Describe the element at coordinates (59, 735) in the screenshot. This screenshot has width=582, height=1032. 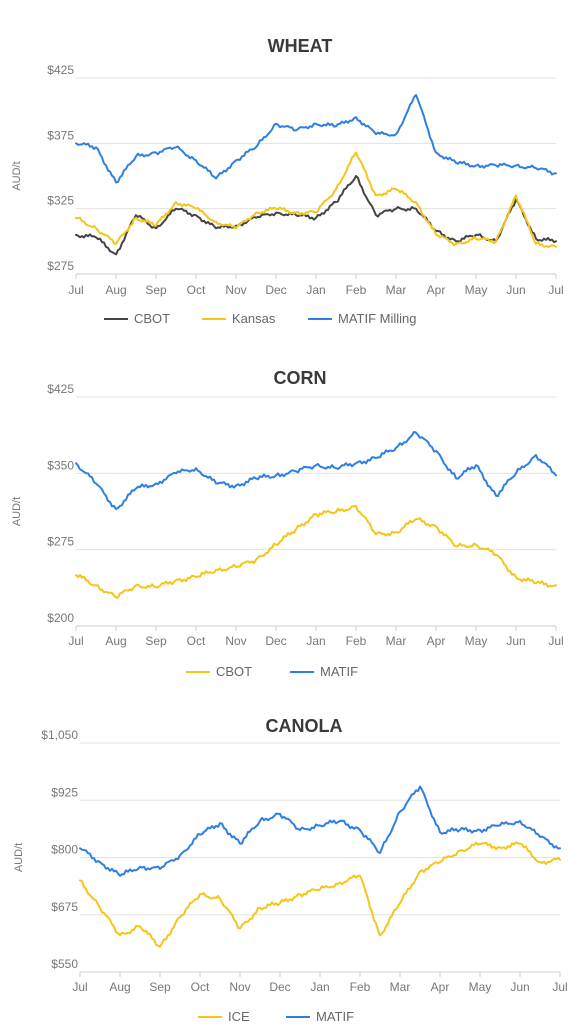
I see `y-tick-label: $1,050` at that location.